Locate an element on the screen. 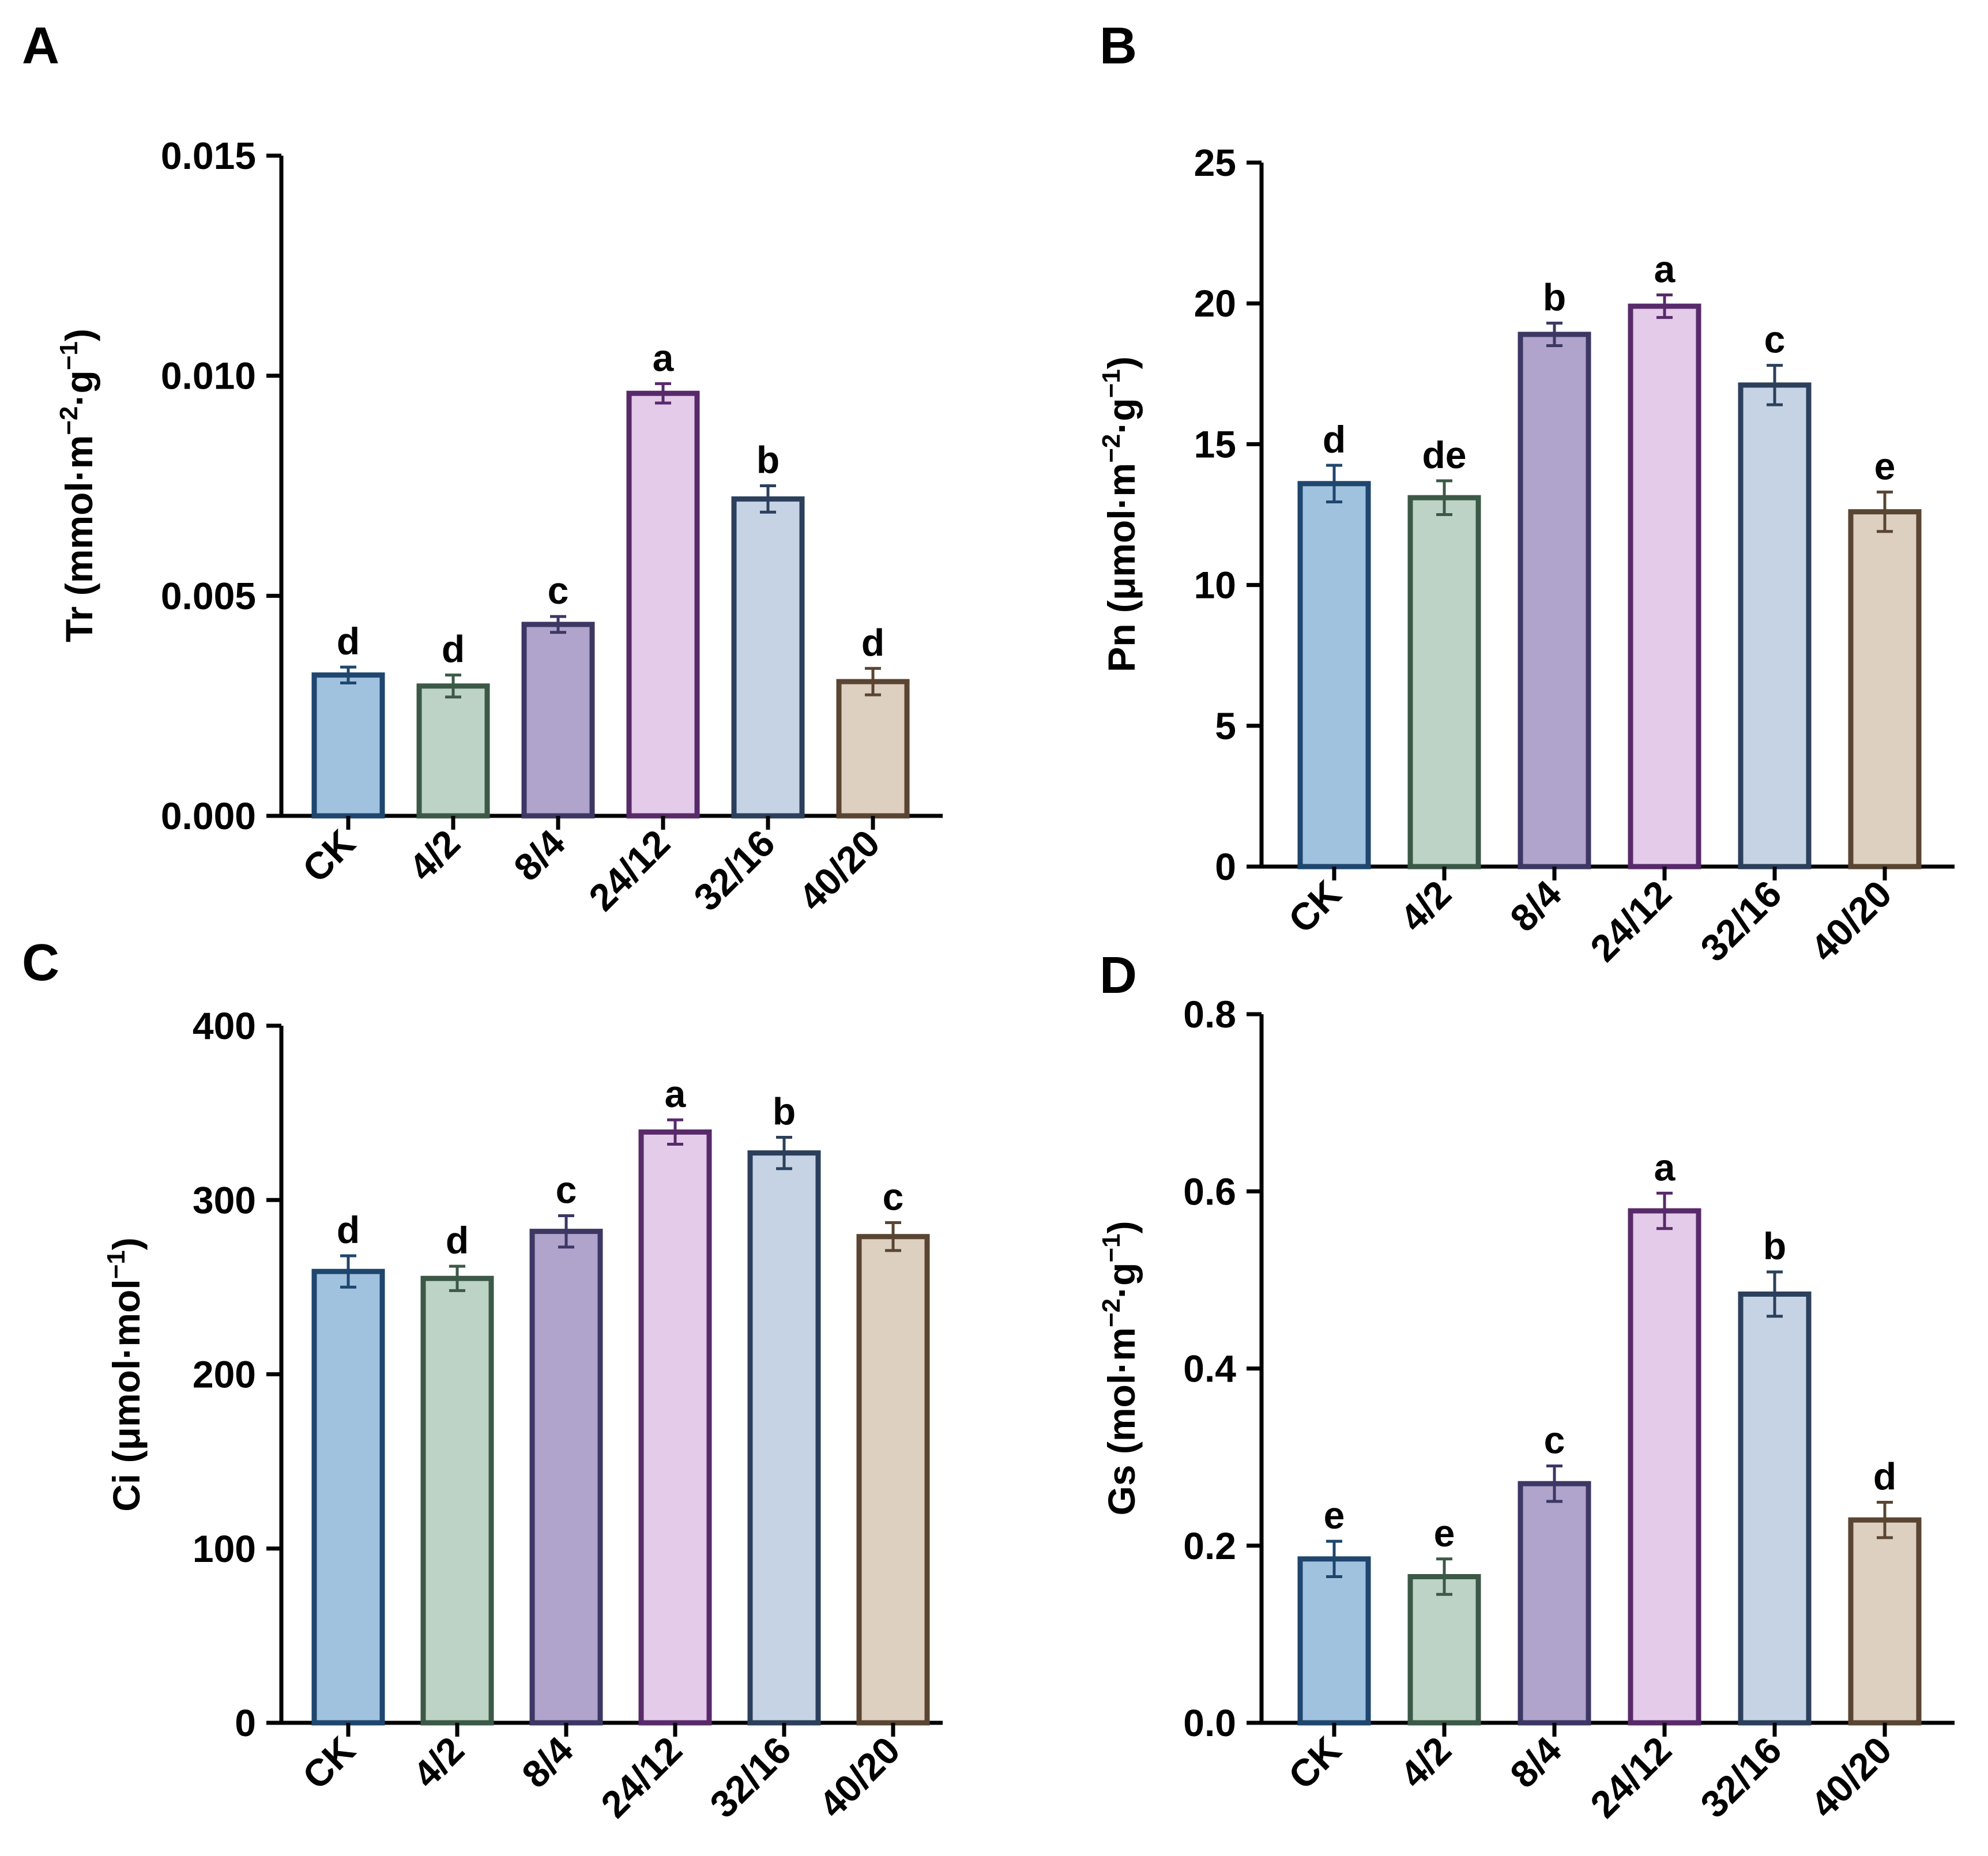 This screenshot has height=1856, width=1988. y-axis-title-text: Gs (mol·m is located at coordinates (1121, 1421).